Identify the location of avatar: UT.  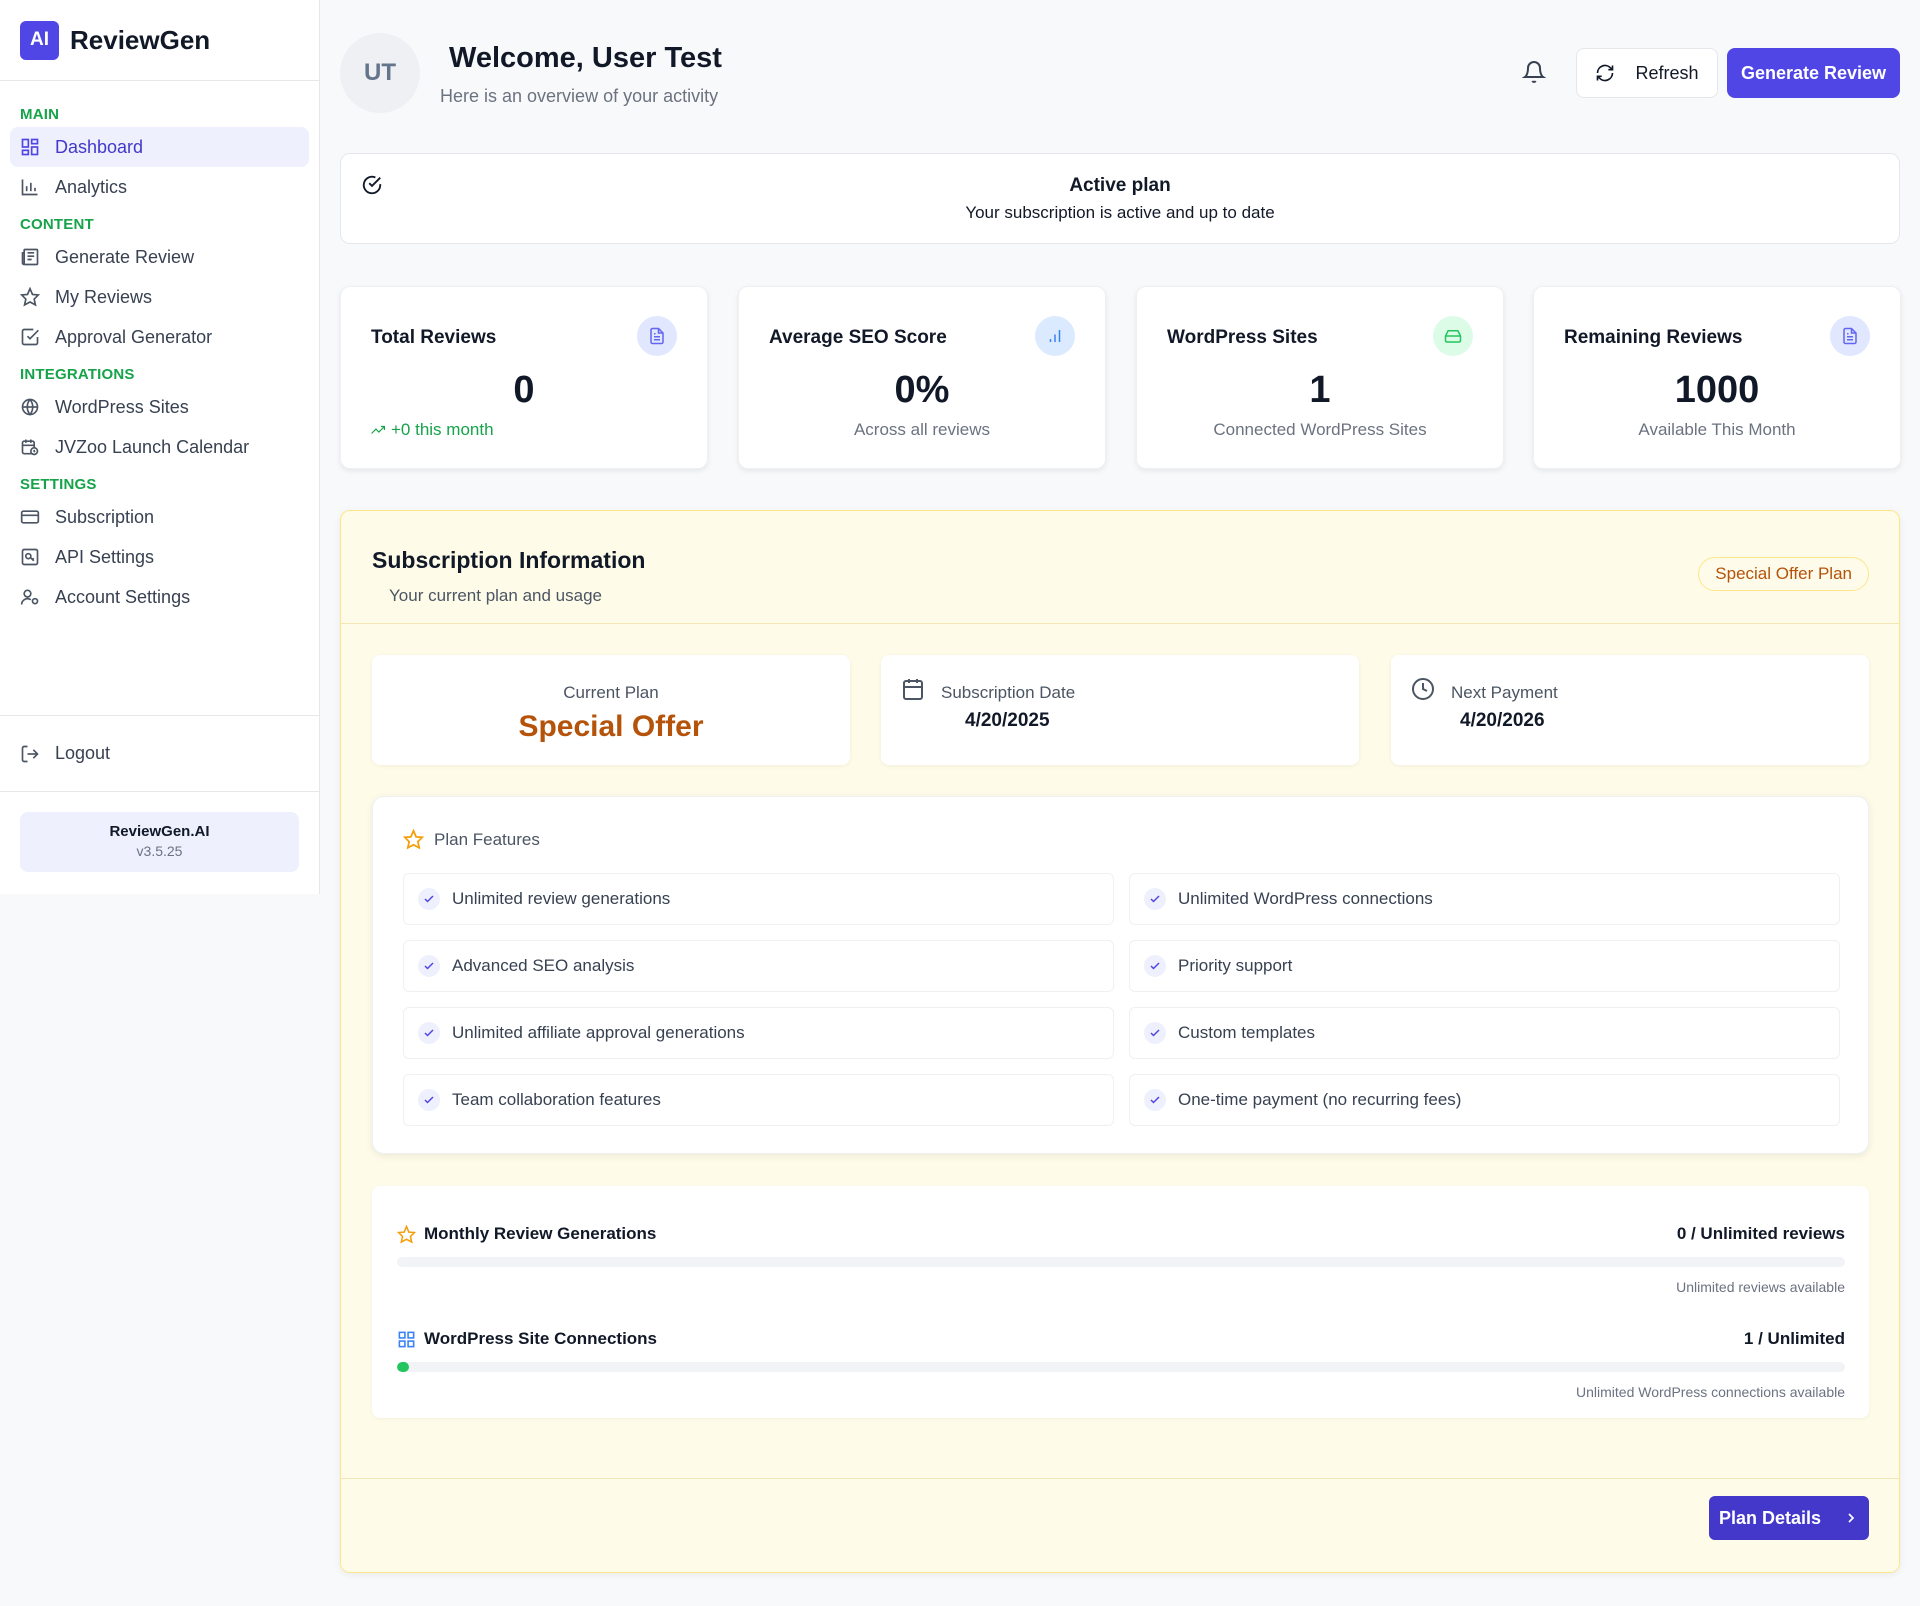
(380, 73).